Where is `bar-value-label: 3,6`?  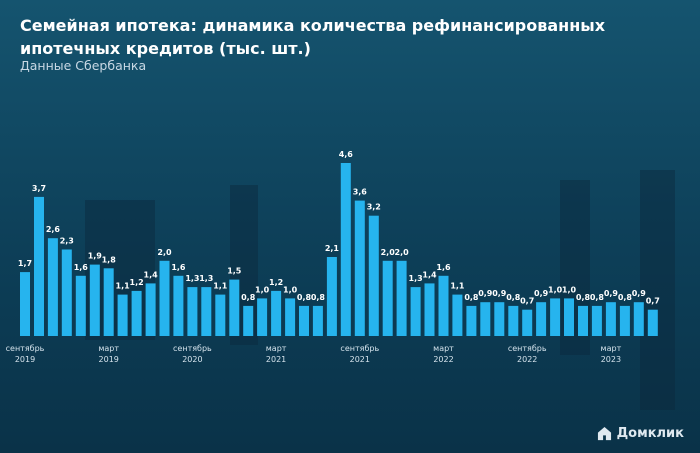 bar-value-label: 3,6 is located at coordinates (360, 192).